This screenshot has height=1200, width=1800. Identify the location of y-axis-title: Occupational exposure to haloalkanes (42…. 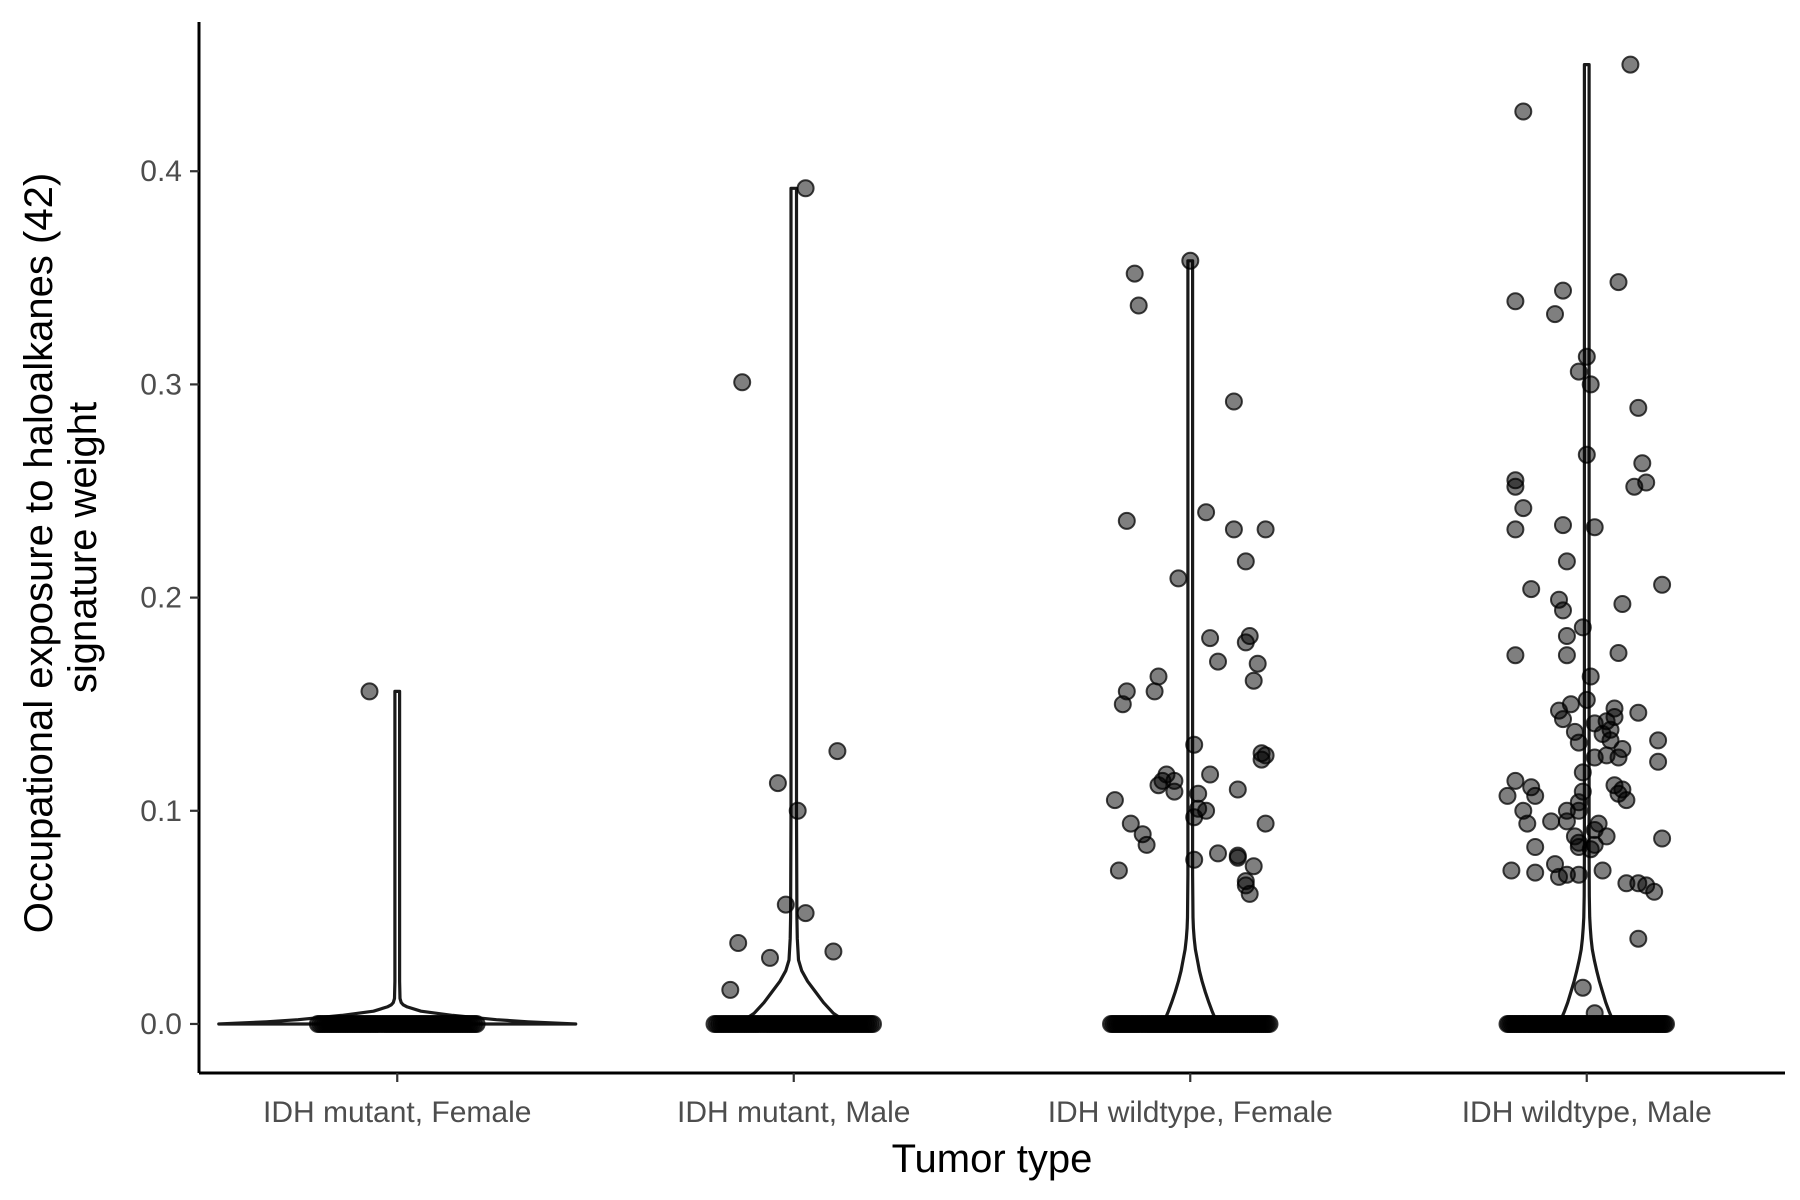
(61, 548).